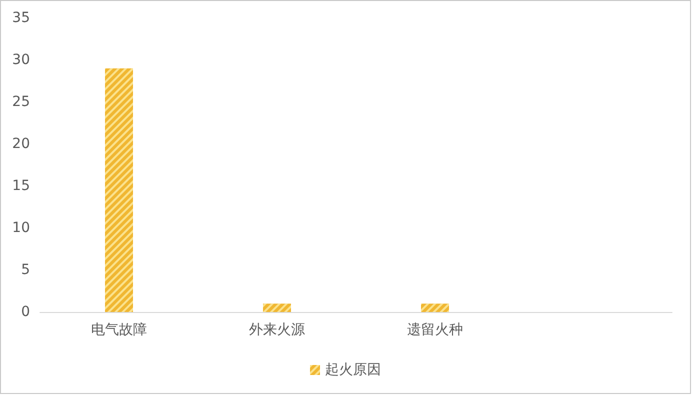  What do you see at coordinates (21, 60) in the screenshot?
I see `y-tick-label: 30` at bounding box center [21, 60].